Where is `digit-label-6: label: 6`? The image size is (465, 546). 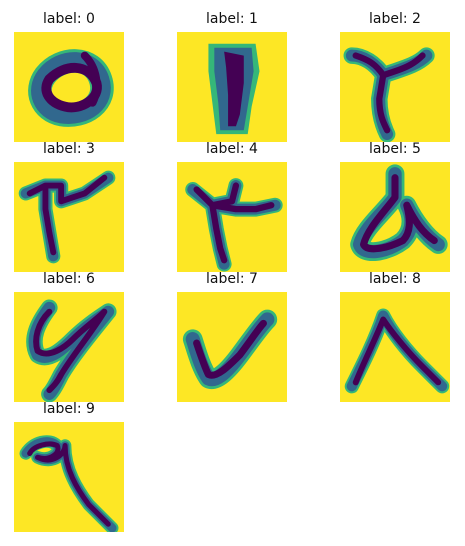 digit-label-6: label: 6 is located at coordinates (69, 279).